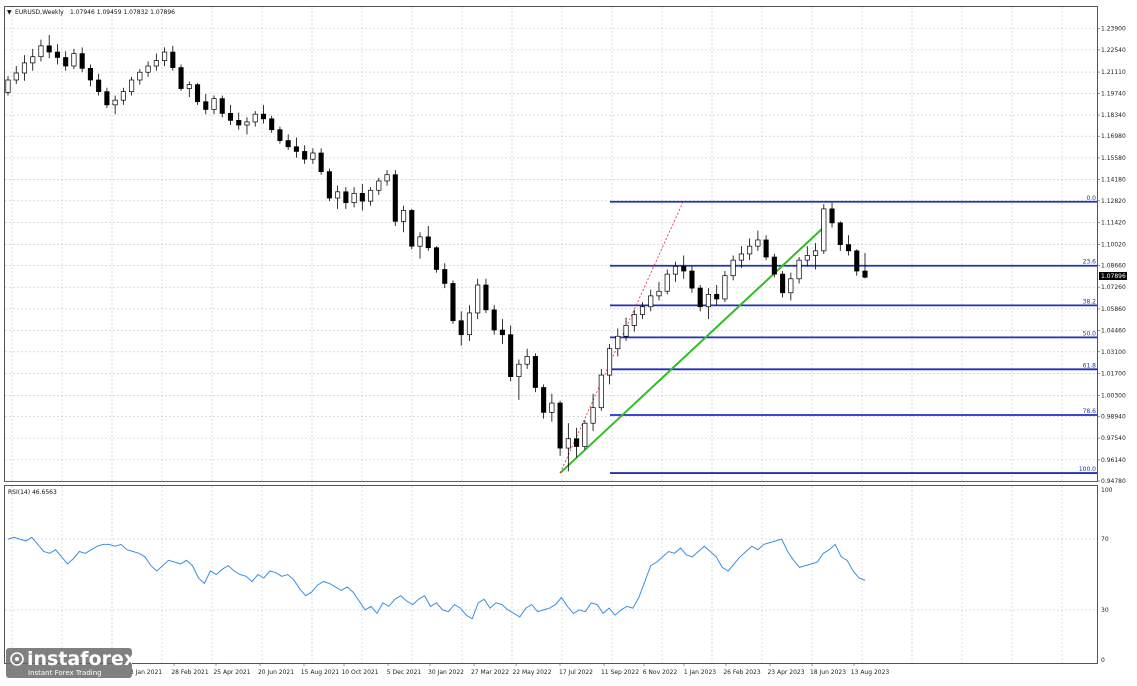 Image resolution: width=1137 pixels, height=686 pixels. I want to click on time-tick-label: 18 Jun 2023, so click(828, 672).